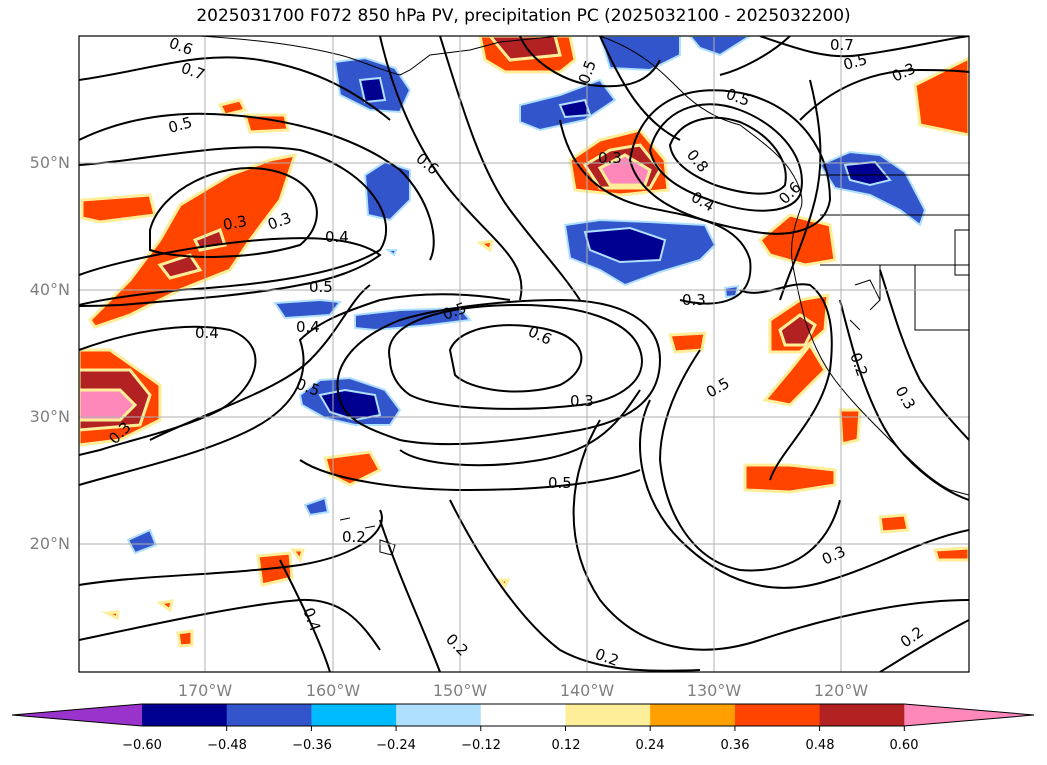 This screenshot has height=765, width=1047. I want to click on contour-label: 0.7, so click(842, 45).